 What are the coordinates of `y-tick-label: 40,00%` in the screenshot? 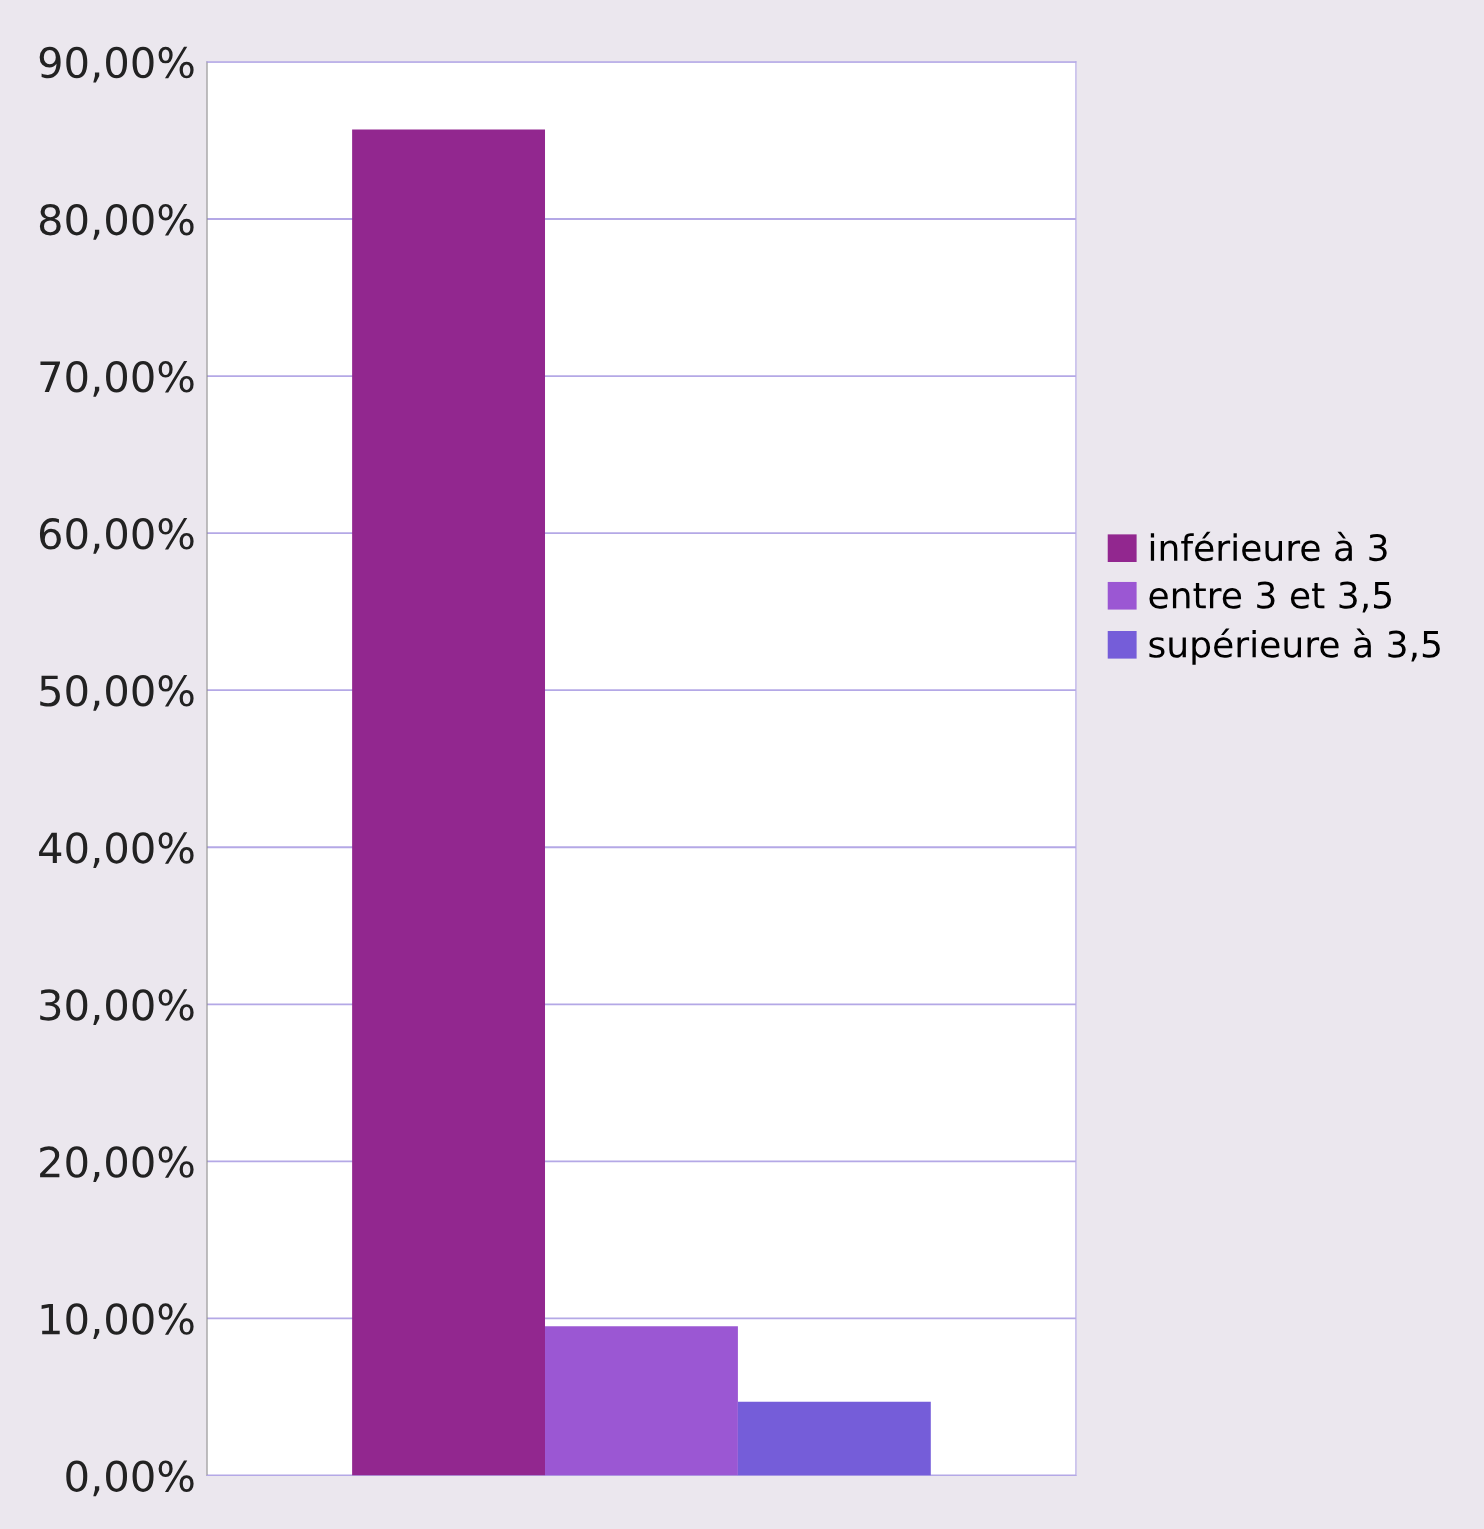 It's located at (116, 850).